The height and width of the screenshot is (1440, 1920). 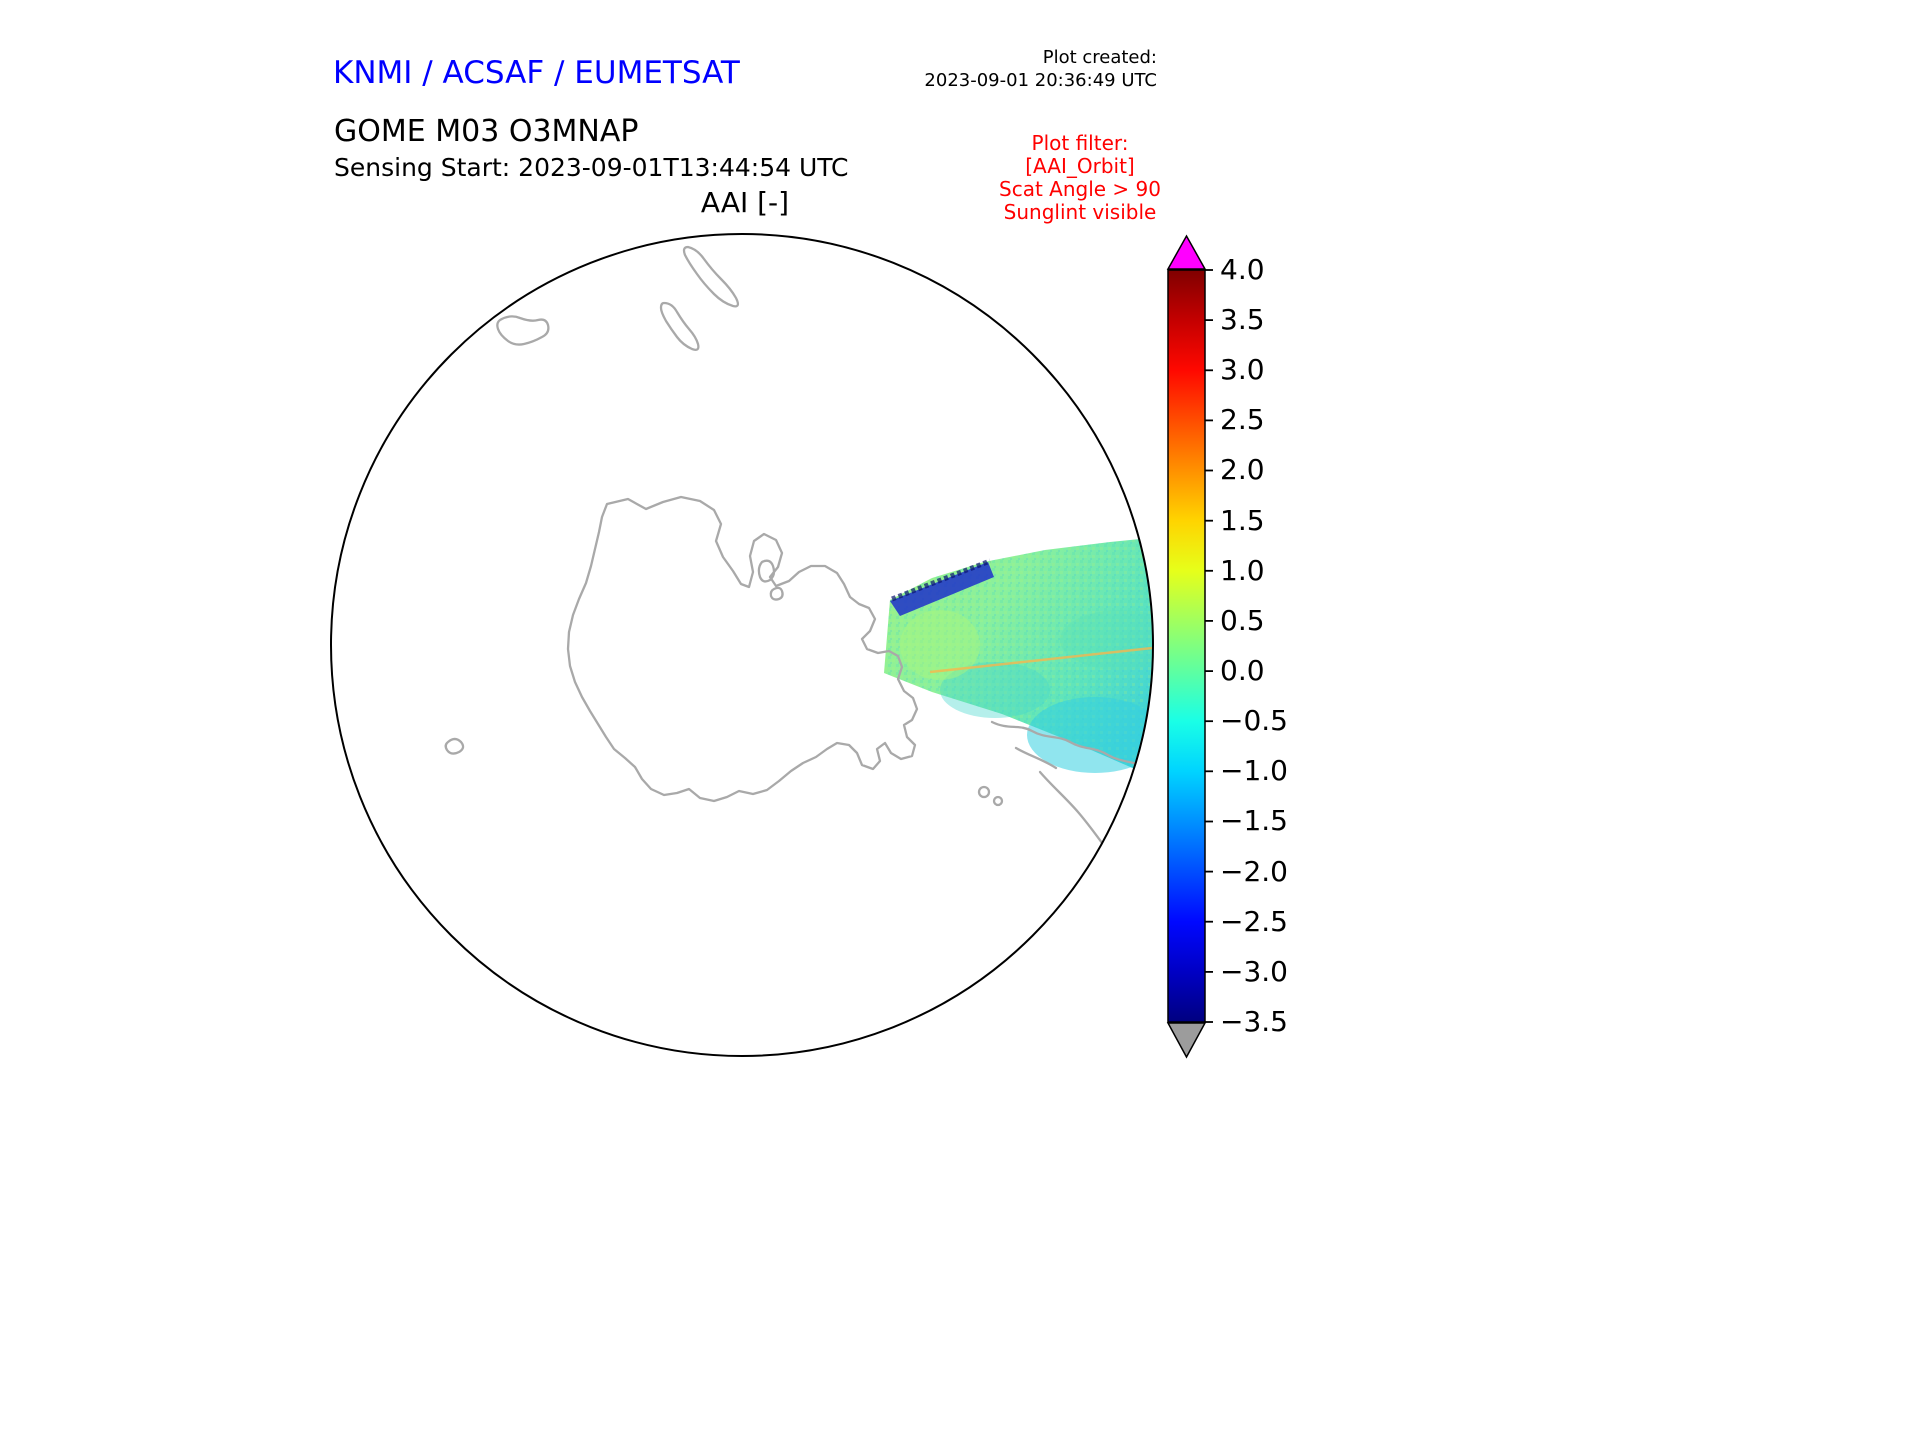 I want to click on colorbar-tick-label: 0.0, so click(x=1242, y=670).